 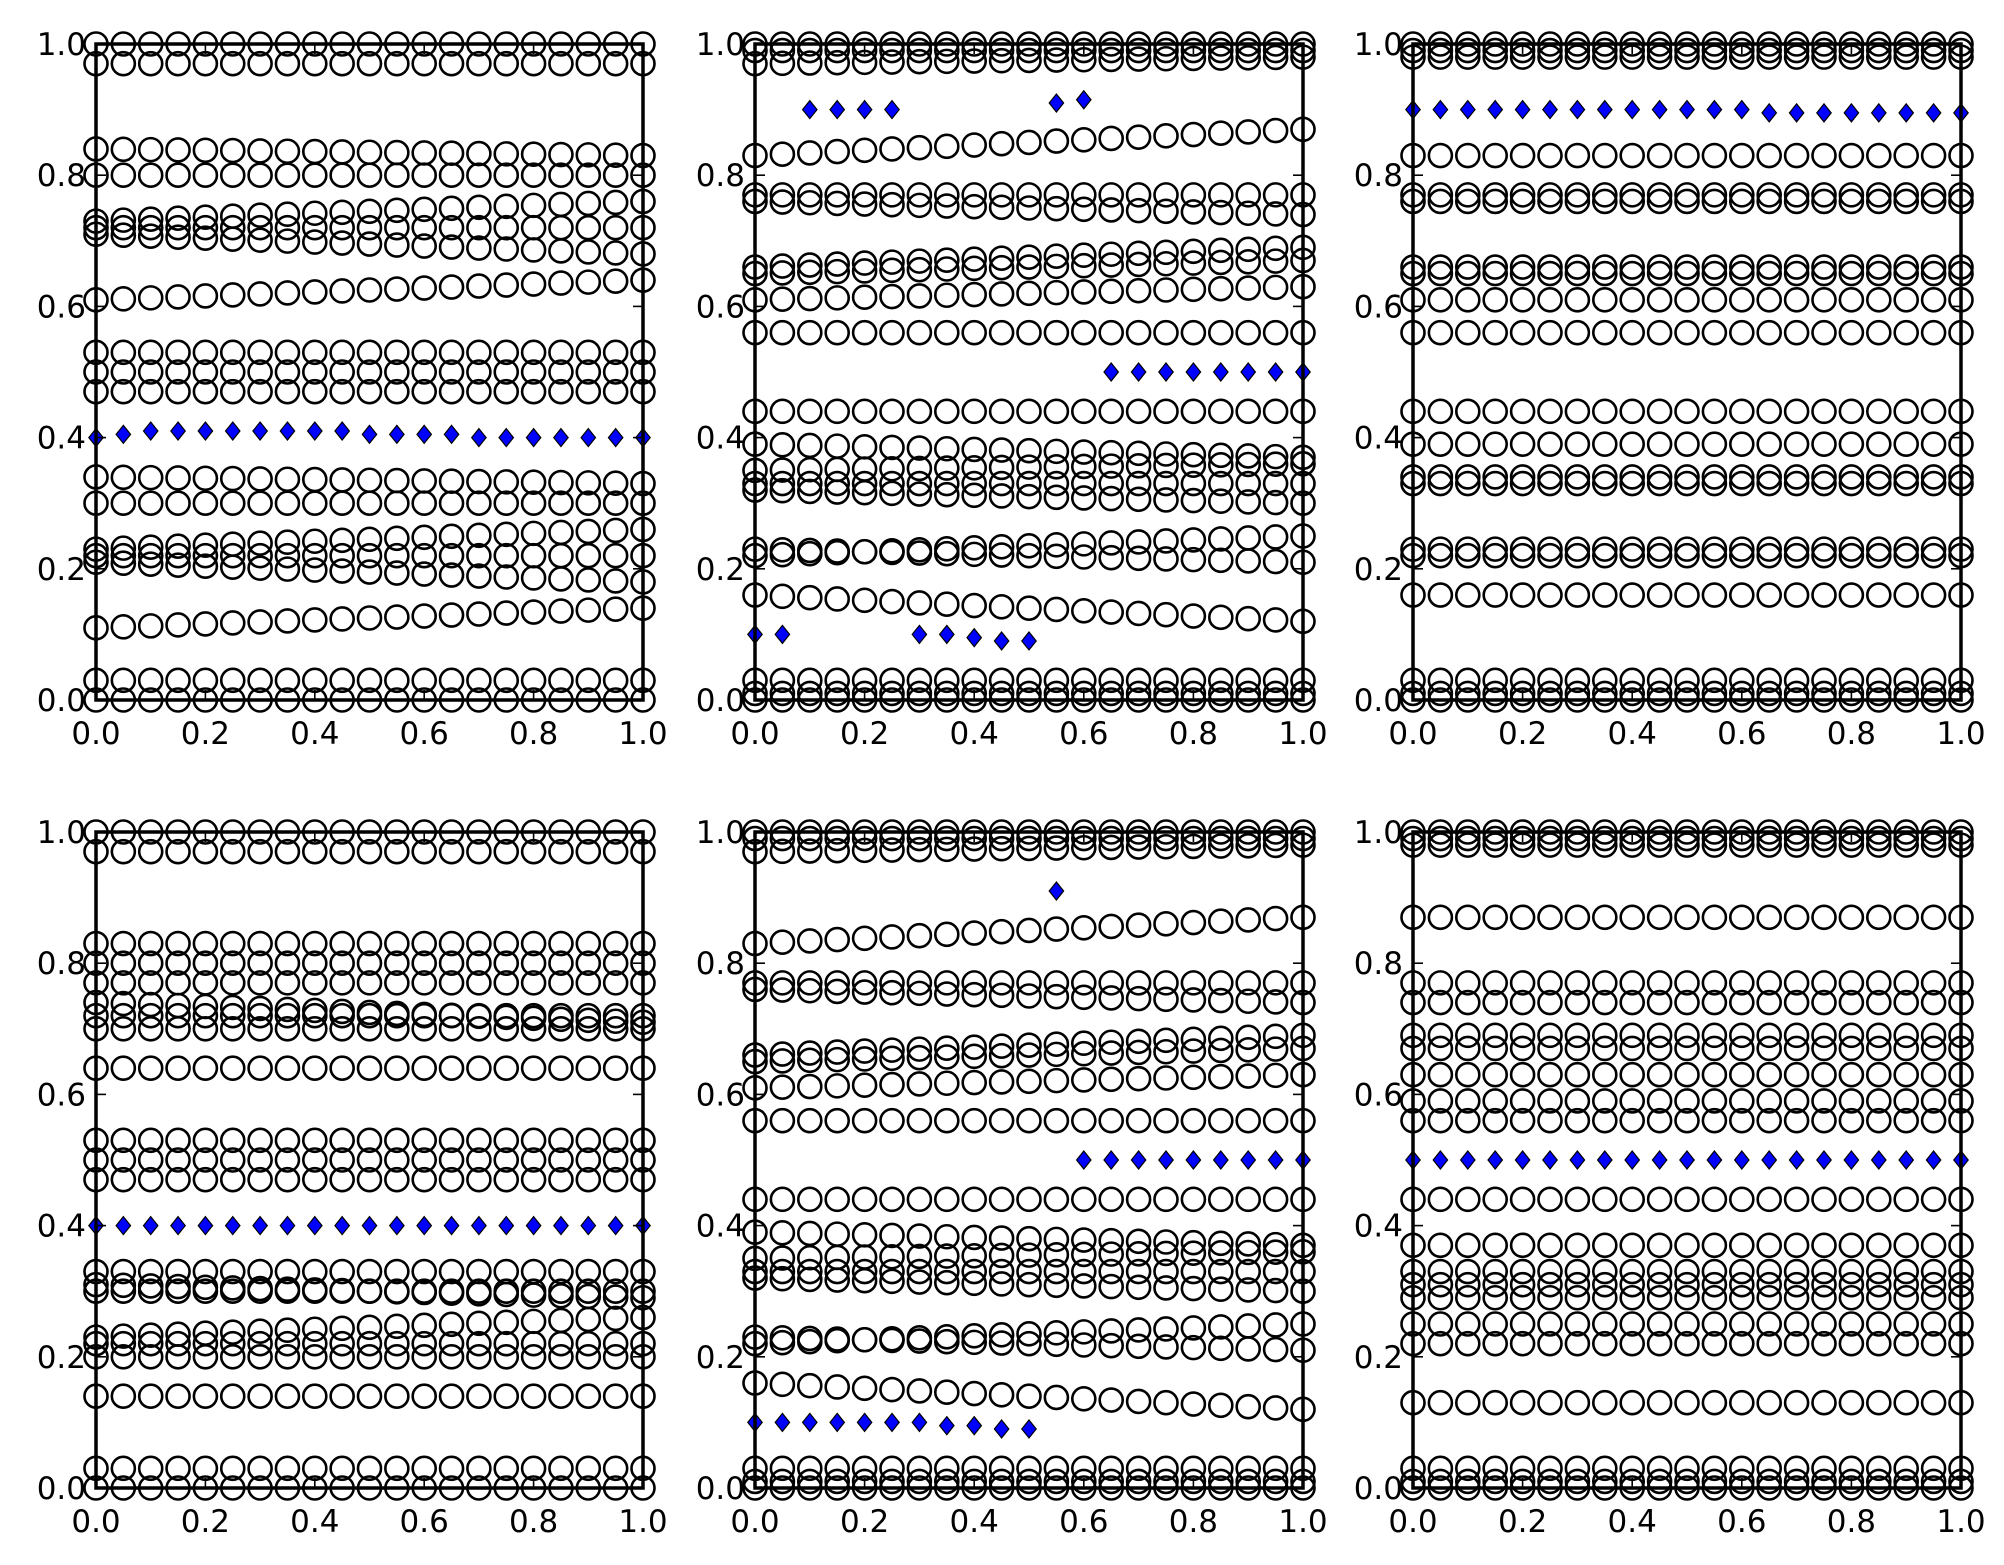 What do you see at coordinates (1687, 1160) in the screenshot?
I see `axes-frame` at bounding box center [1687, 1160].